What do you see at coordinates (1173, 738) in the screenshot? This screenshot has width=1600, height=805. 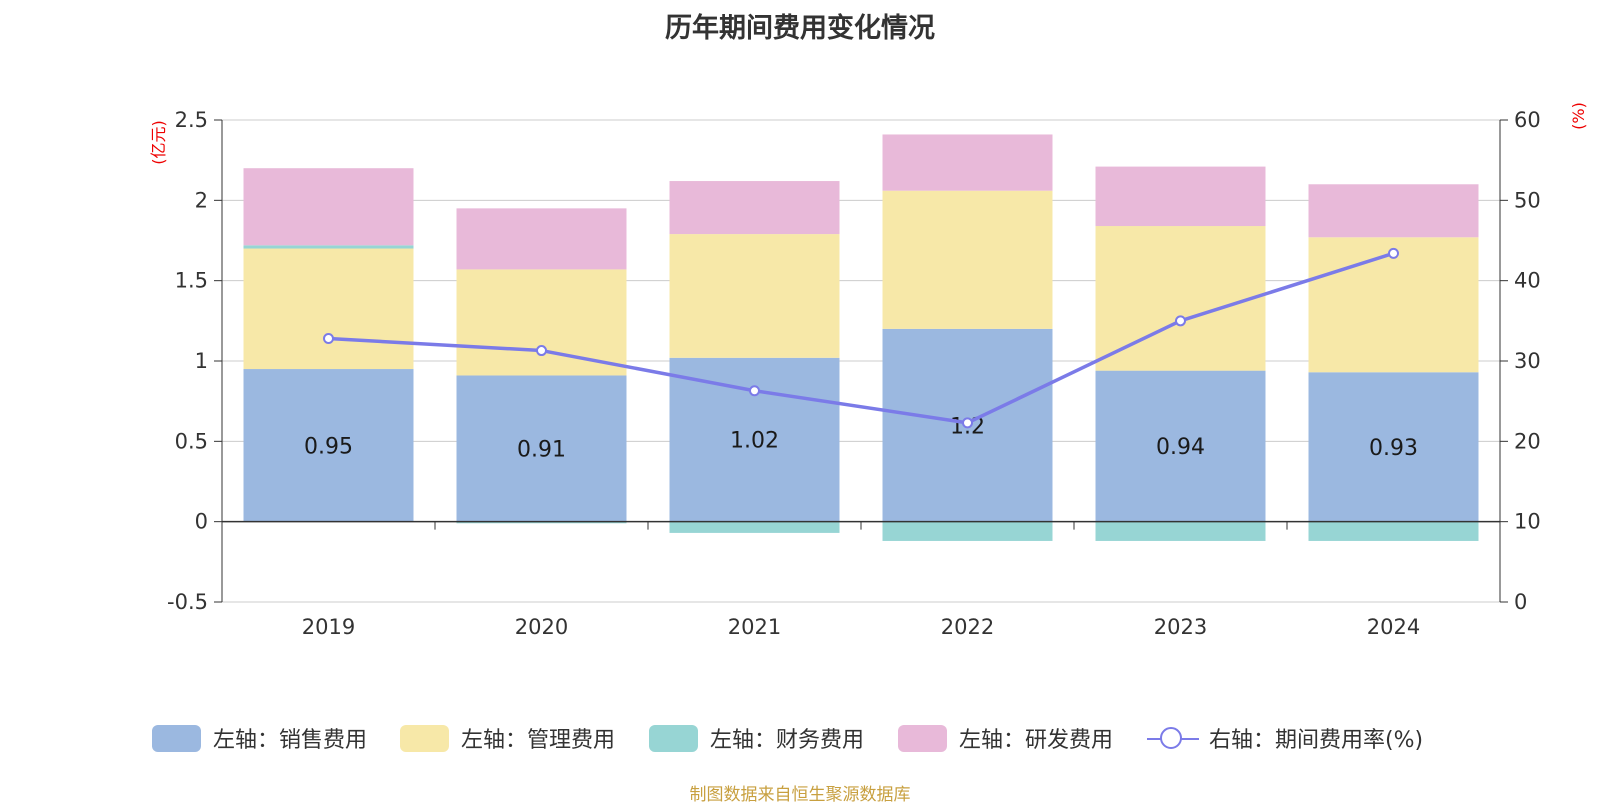 I see `legend-line-marker` at bounding box center [1173, 738].